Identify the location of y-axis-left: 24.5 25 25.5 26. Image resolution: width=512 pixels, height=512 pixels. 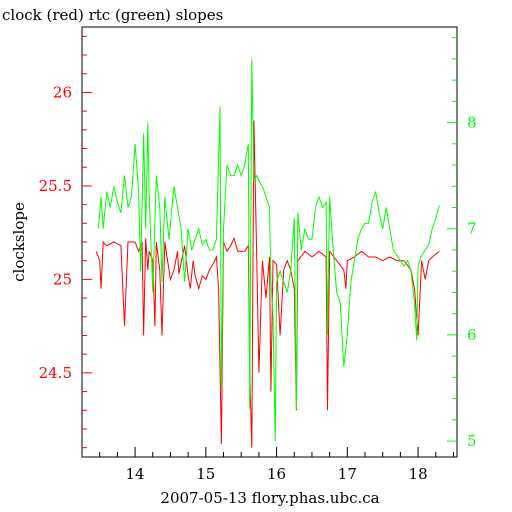
(65, 242).